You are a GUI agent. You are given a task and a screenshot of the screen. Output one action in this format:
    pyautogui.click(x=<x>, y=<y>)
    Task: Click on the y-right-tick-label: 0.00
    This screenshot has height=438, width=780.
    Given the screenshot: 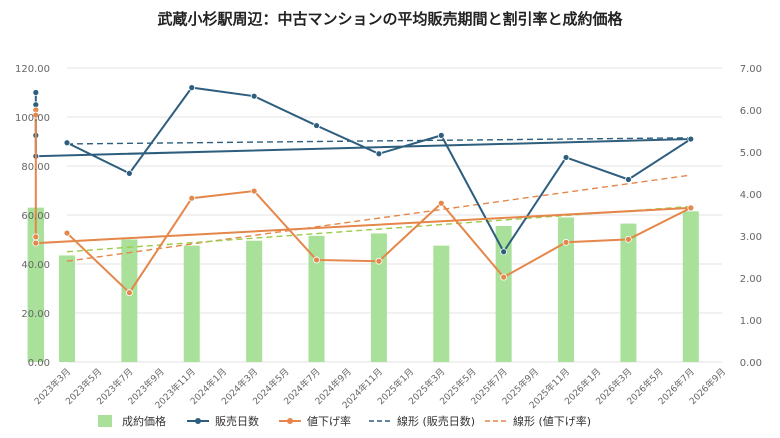 What is the action you would take?
    pyautogui.click(x=751, y=363)
    